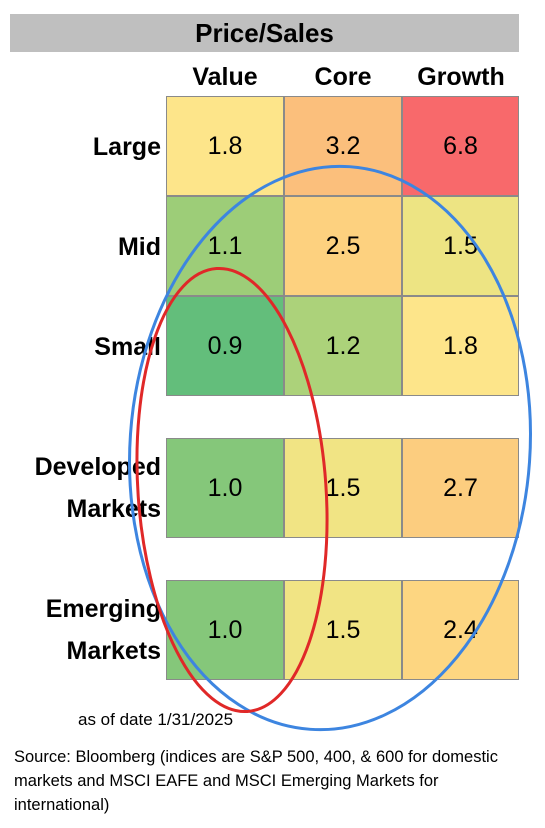 The width and height of the screenshot is (545, 828). I want to click on column-header-value: Value, so click(225, 76).